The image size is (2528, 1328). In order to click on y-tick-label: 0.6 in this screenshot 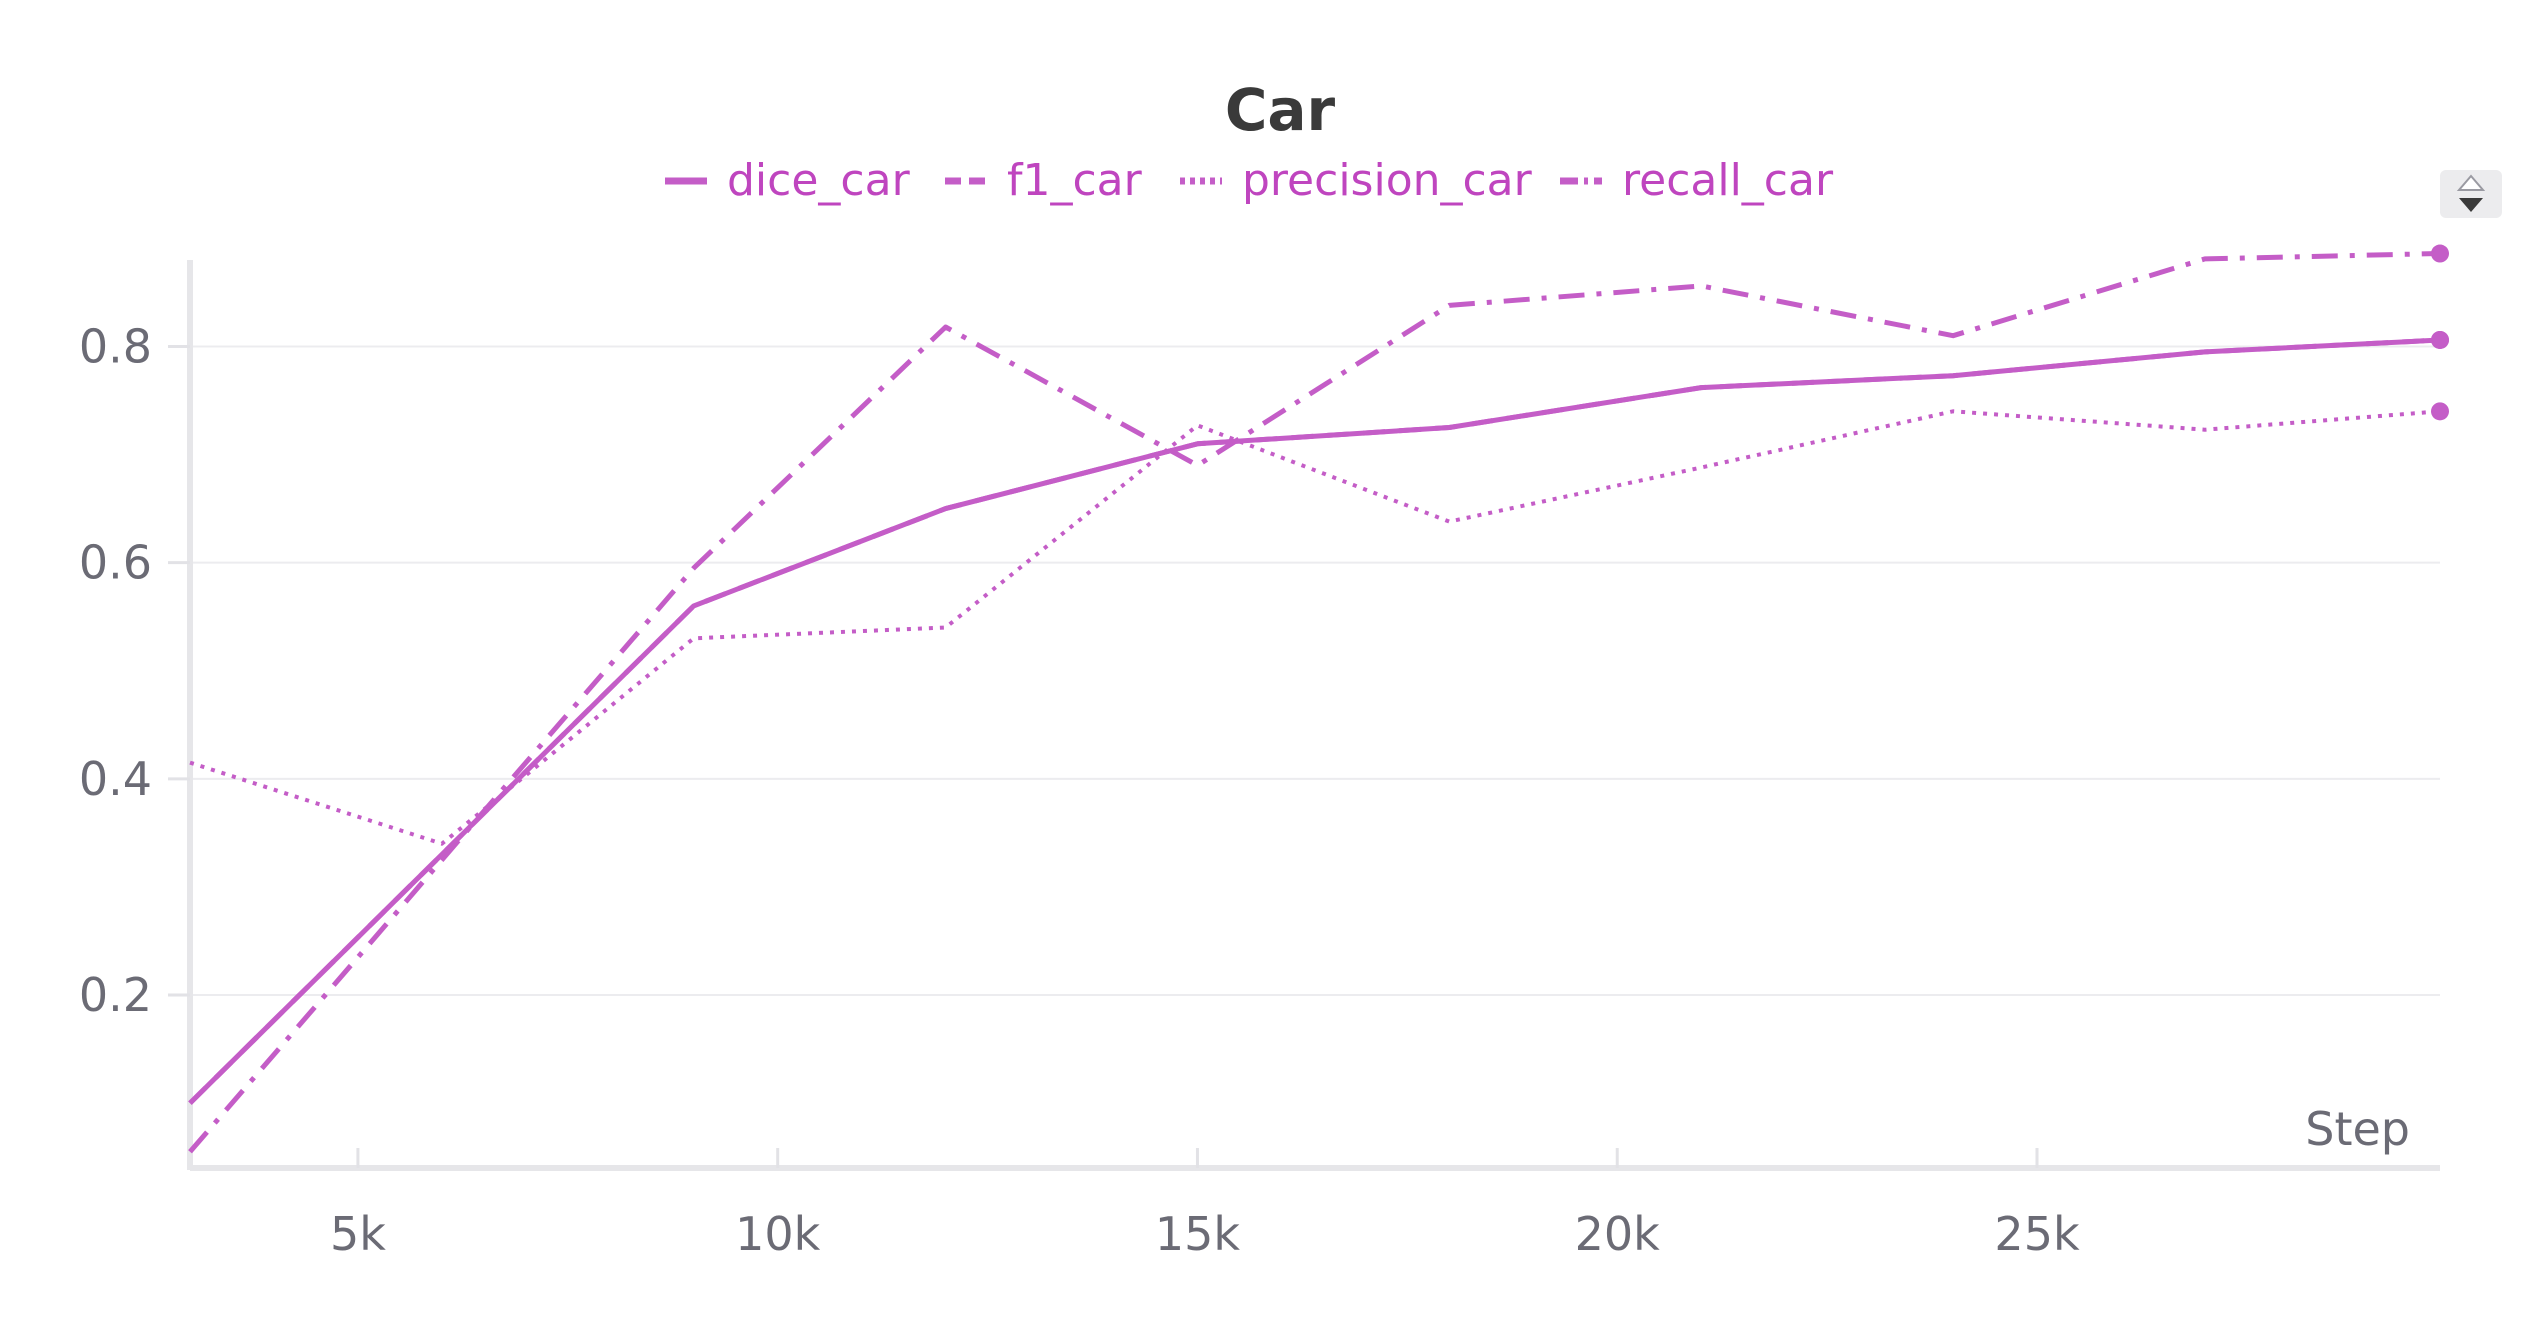, I will do `click(115, 563)`.